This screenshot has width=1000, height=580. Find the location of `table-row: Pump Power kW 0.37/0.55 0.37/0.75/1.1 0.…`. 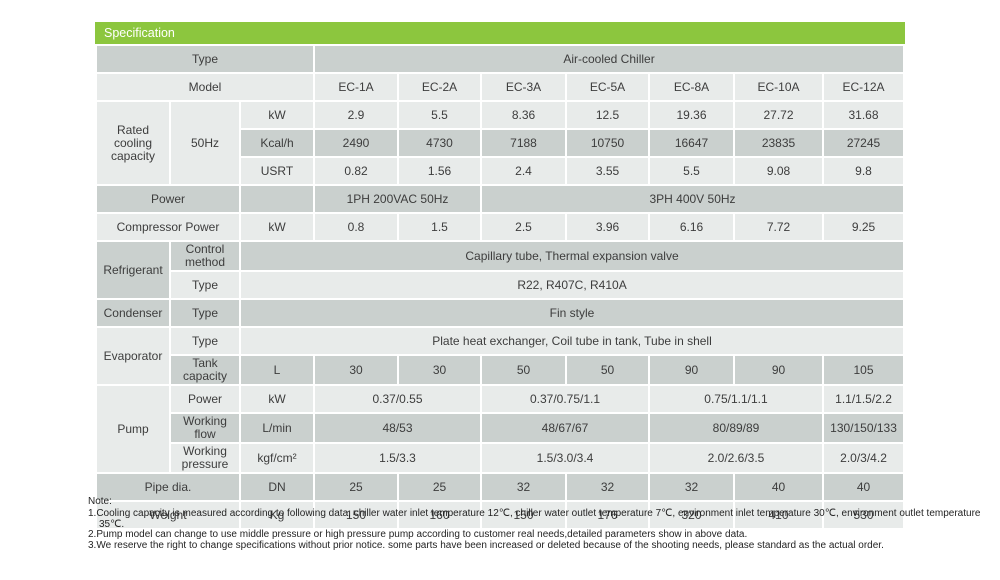

table-row: Pump Power kW 0.37/0.55 0.37/0.75/1.1 0.… is located at coordinates (500, 429).